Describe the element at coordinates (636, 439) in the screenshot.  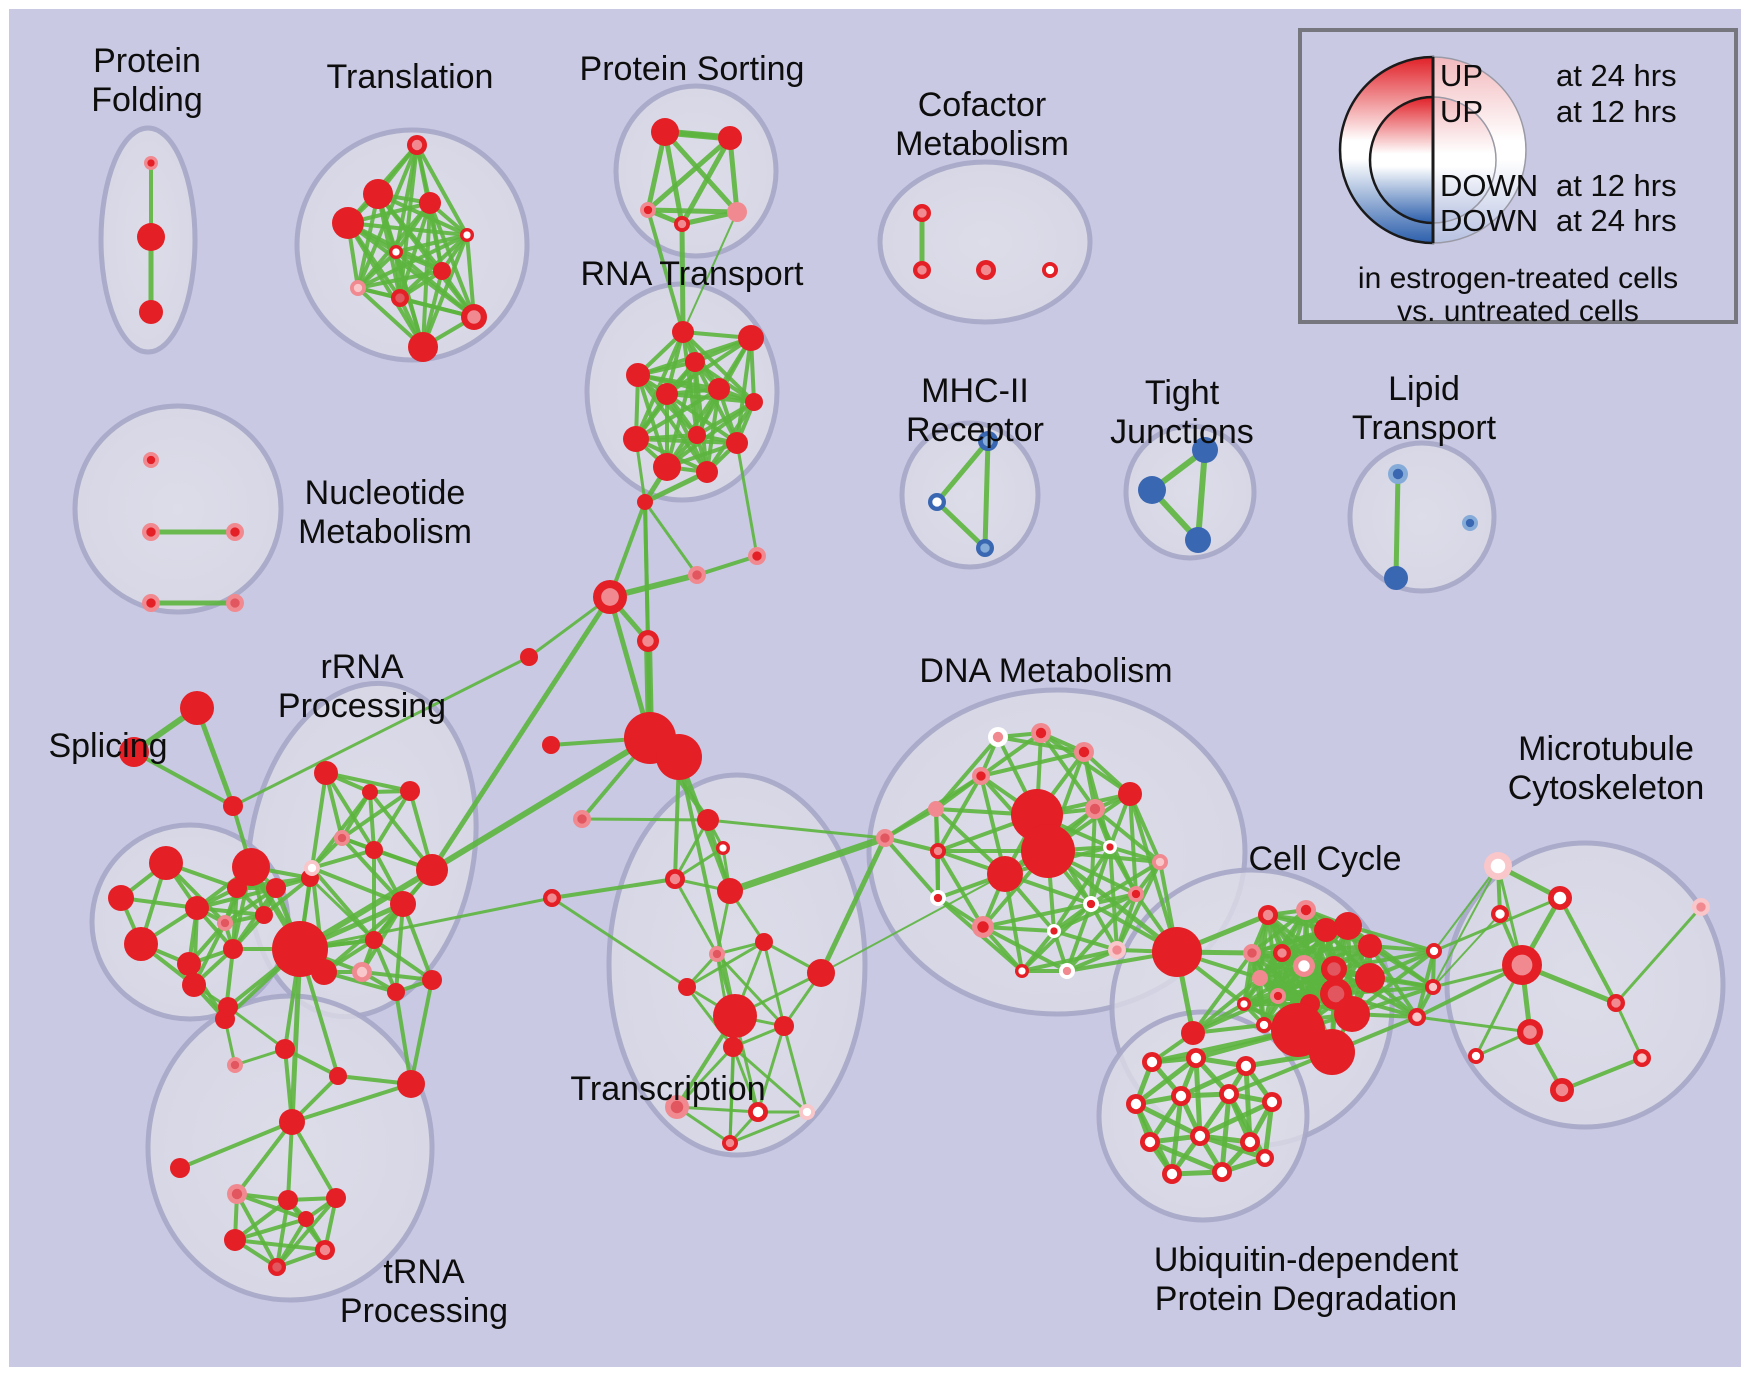
I see `node-r8` at that location.